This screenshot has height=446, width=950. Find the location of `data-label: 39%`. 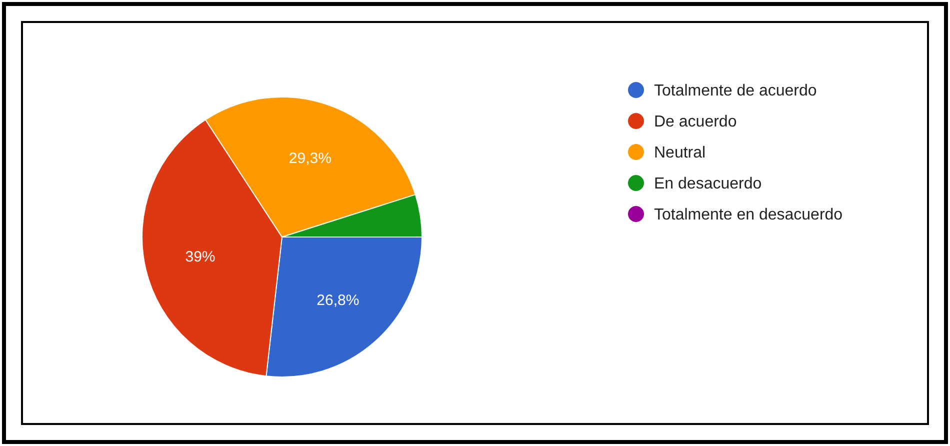

data-label: 39% is located at coordinates (200, 257).